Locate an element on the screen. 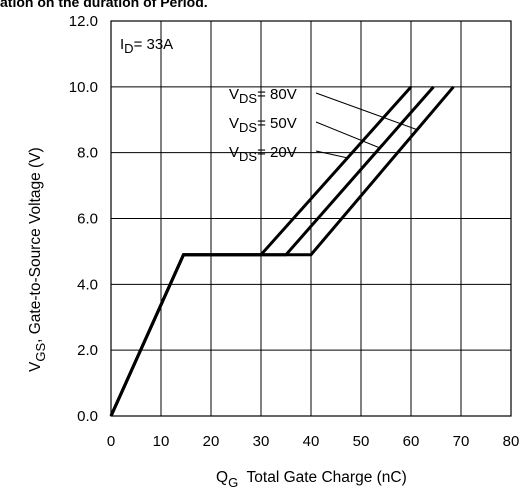 The width and height of the screenshot is (521, 489). x-tick-label: 0 is located at coordinates (111, 441).